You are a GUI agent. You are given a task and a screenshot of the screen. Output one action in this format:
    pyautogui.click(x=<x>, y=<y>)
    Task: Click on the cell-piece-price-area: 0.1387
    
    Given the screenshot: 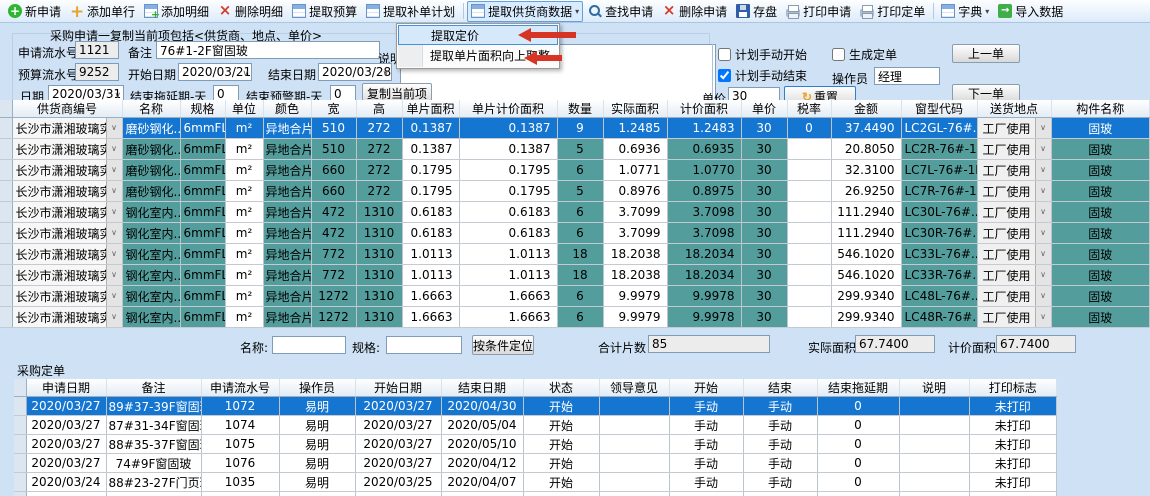 What is the action you would take?
    pyautogui.click(x=508, y=128)
    